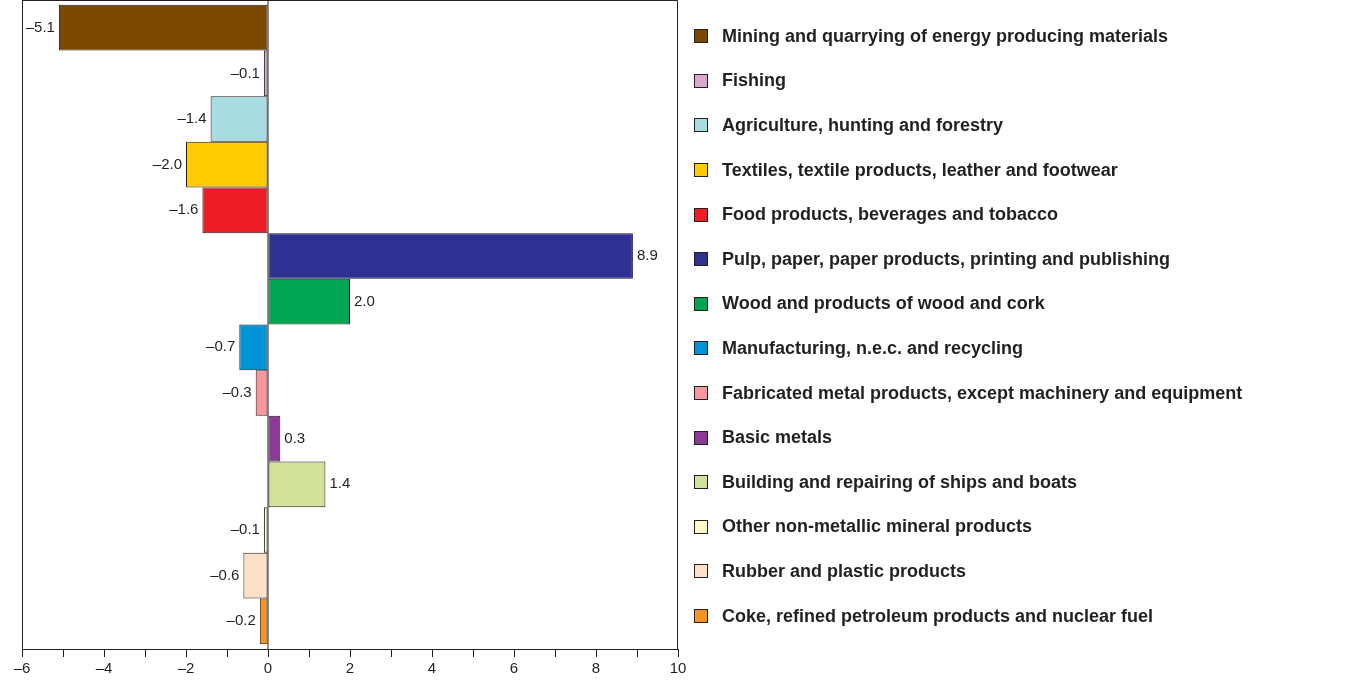 Image resolution: width=1347 pixels, height=687 pixels. What do you see at coordinates (982, 393) in the screenshot?
I see `legend-label: Fabricated metal products, except machinery and equipment` at bounding box center [982, 393].